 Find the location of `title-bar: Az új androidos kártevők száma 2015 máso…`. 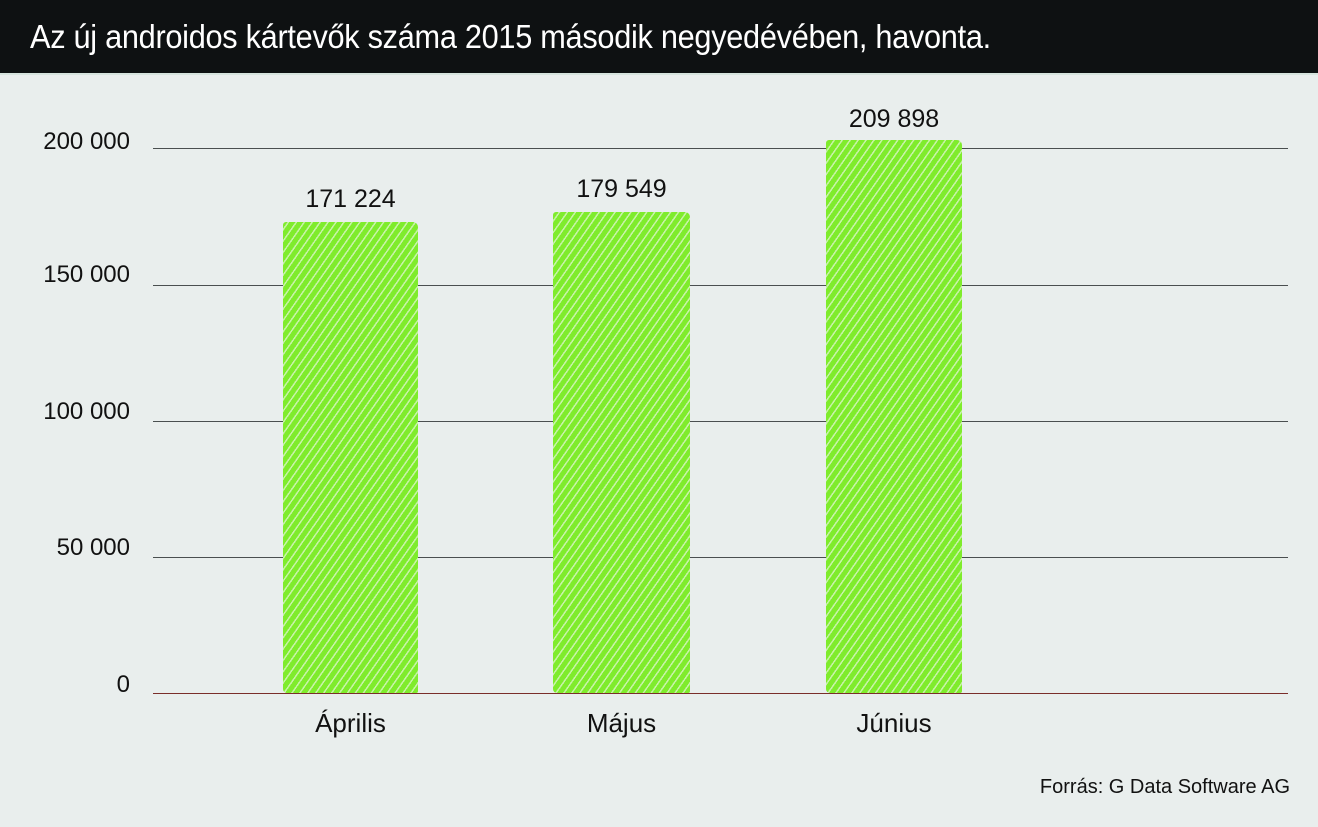

title-bar: Az új androidos kártevők száma 2015 máso… is located at coordinates (659, 37).